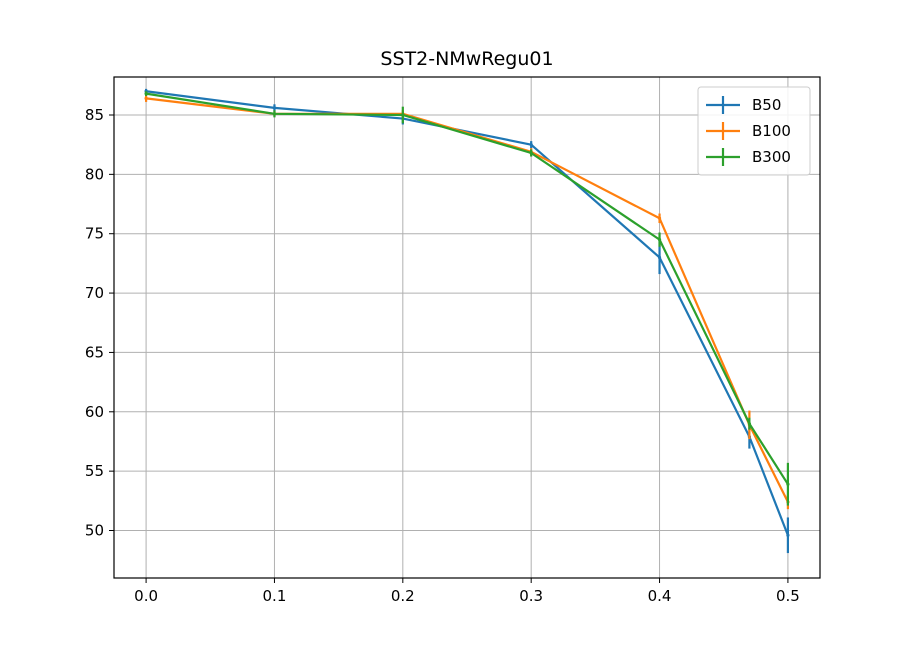 The width and height of the screenshot is (909, 649). What do you see at coordinates (466, 59) in the screenshot?
I see `chart-title: SST2-NMwRegu01` at bounding box center [466, 59].